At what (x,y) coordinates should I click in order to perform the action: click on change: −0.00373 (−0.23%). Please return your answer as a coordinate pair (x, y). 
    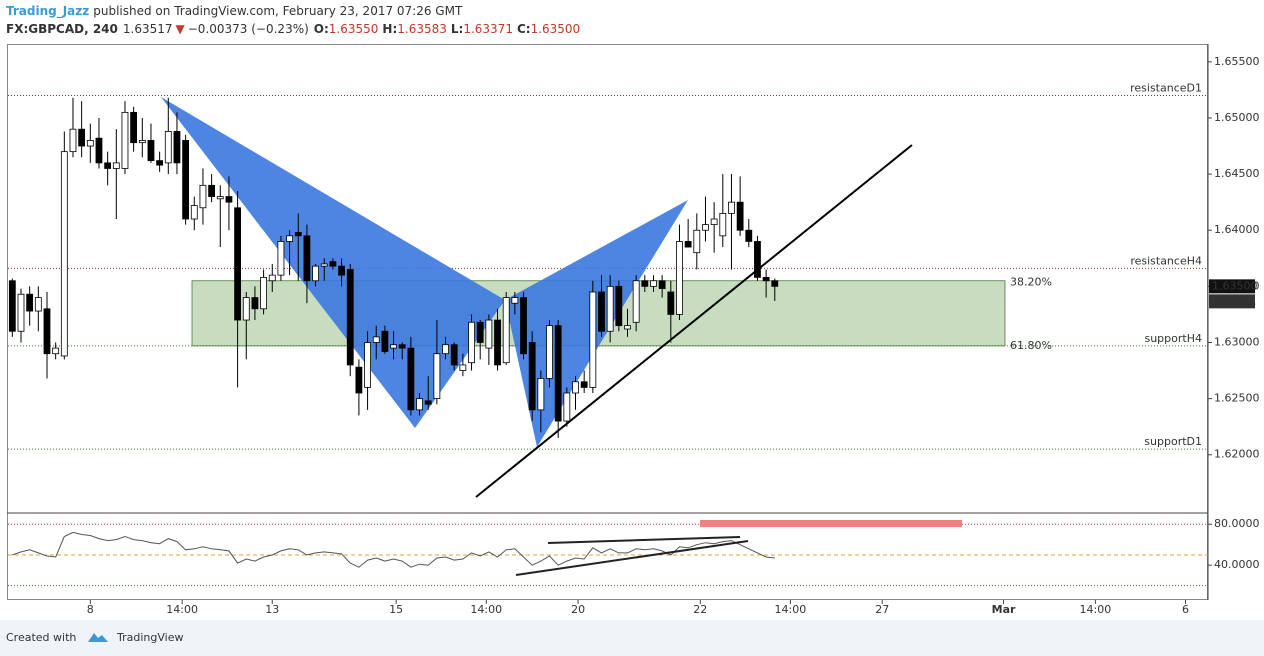
    Looking at the image, I should click on (248, 29).